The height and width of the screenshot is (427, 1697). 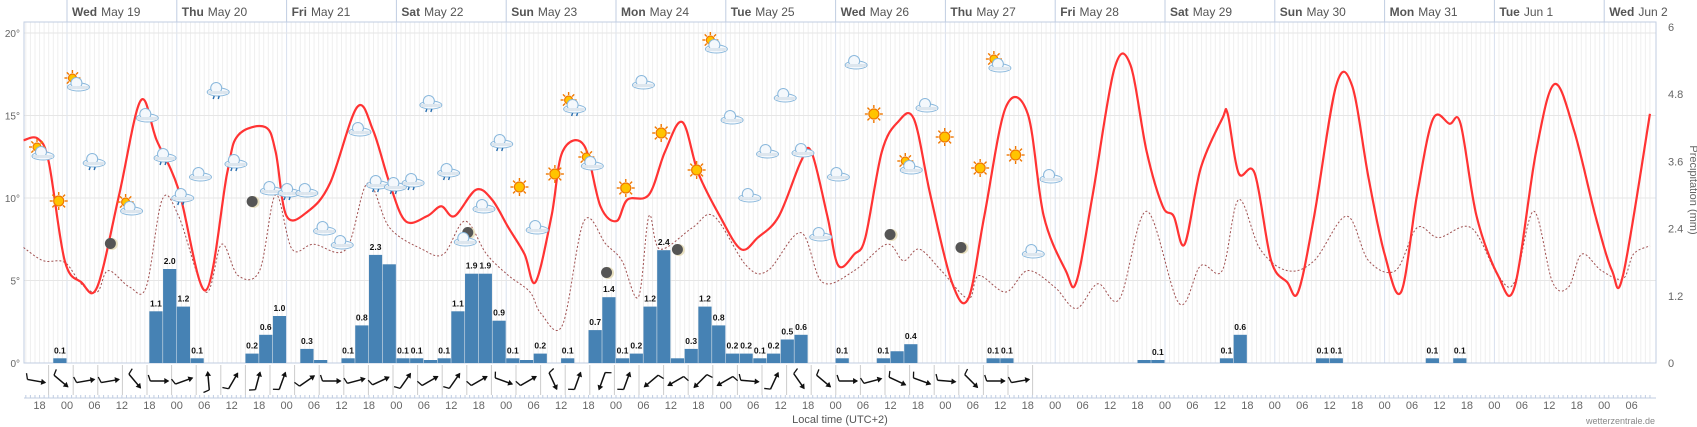 I want to click on hour-label: 18, so click(x=1247, y=406).